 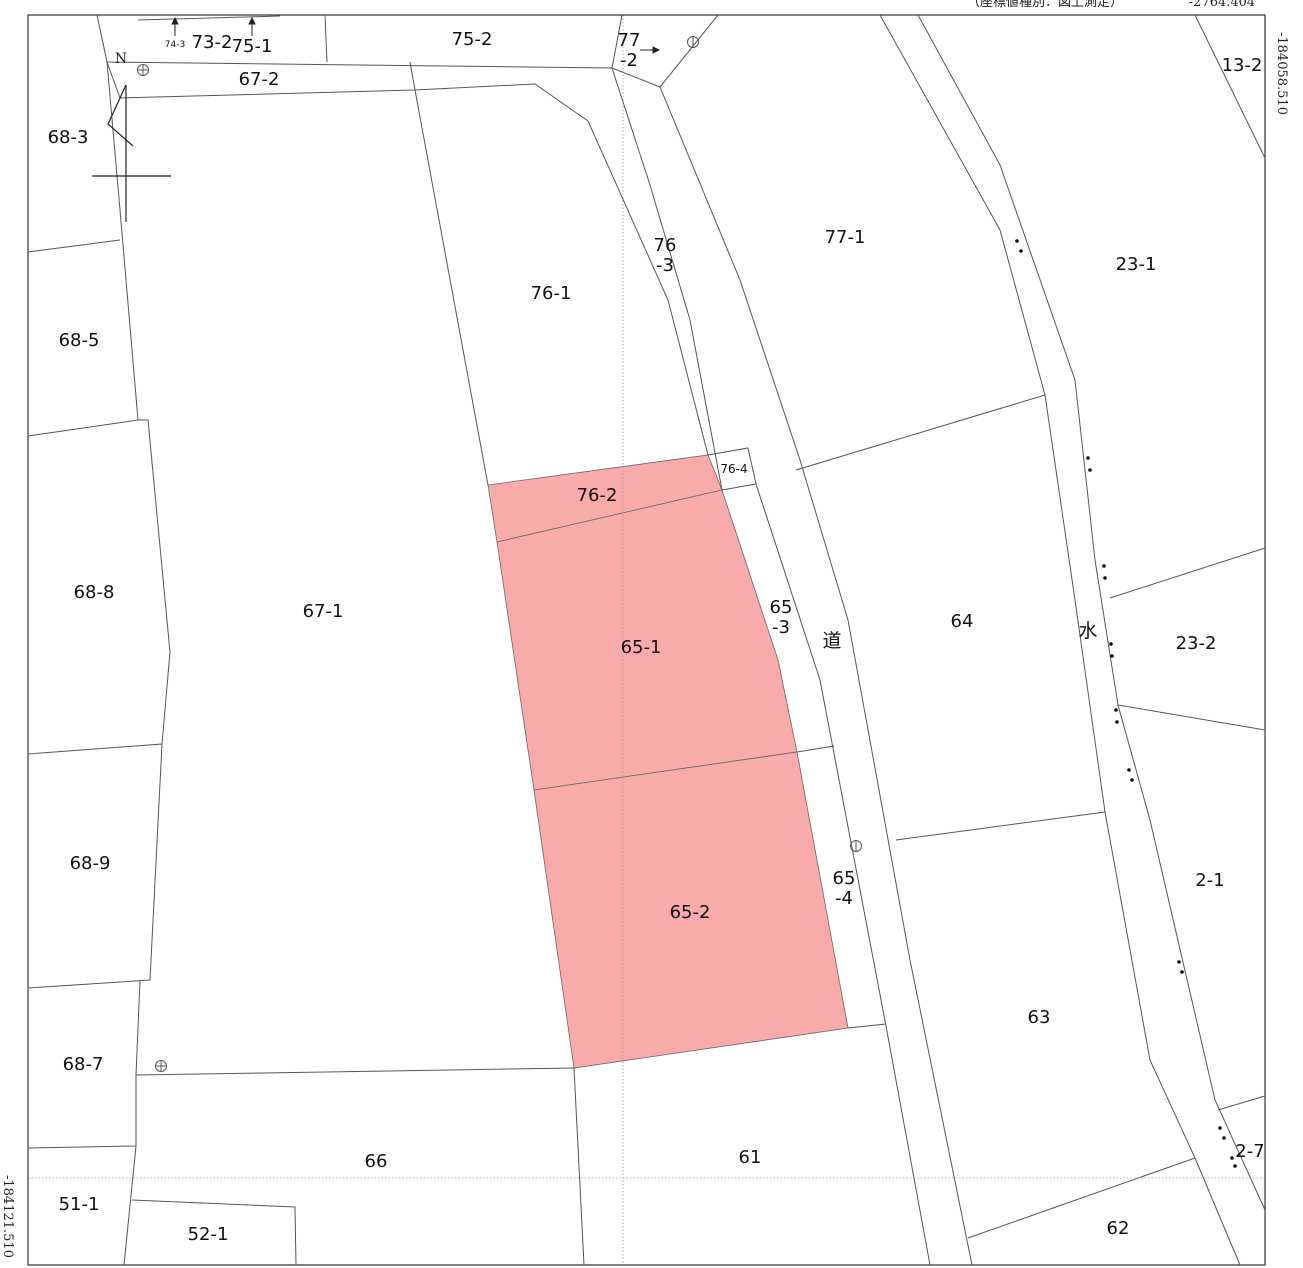 What do you see at coordinates (7, 1216) in the screenshot?
I see `coord-left: -184121.510` at bounding box center [7, 1216].